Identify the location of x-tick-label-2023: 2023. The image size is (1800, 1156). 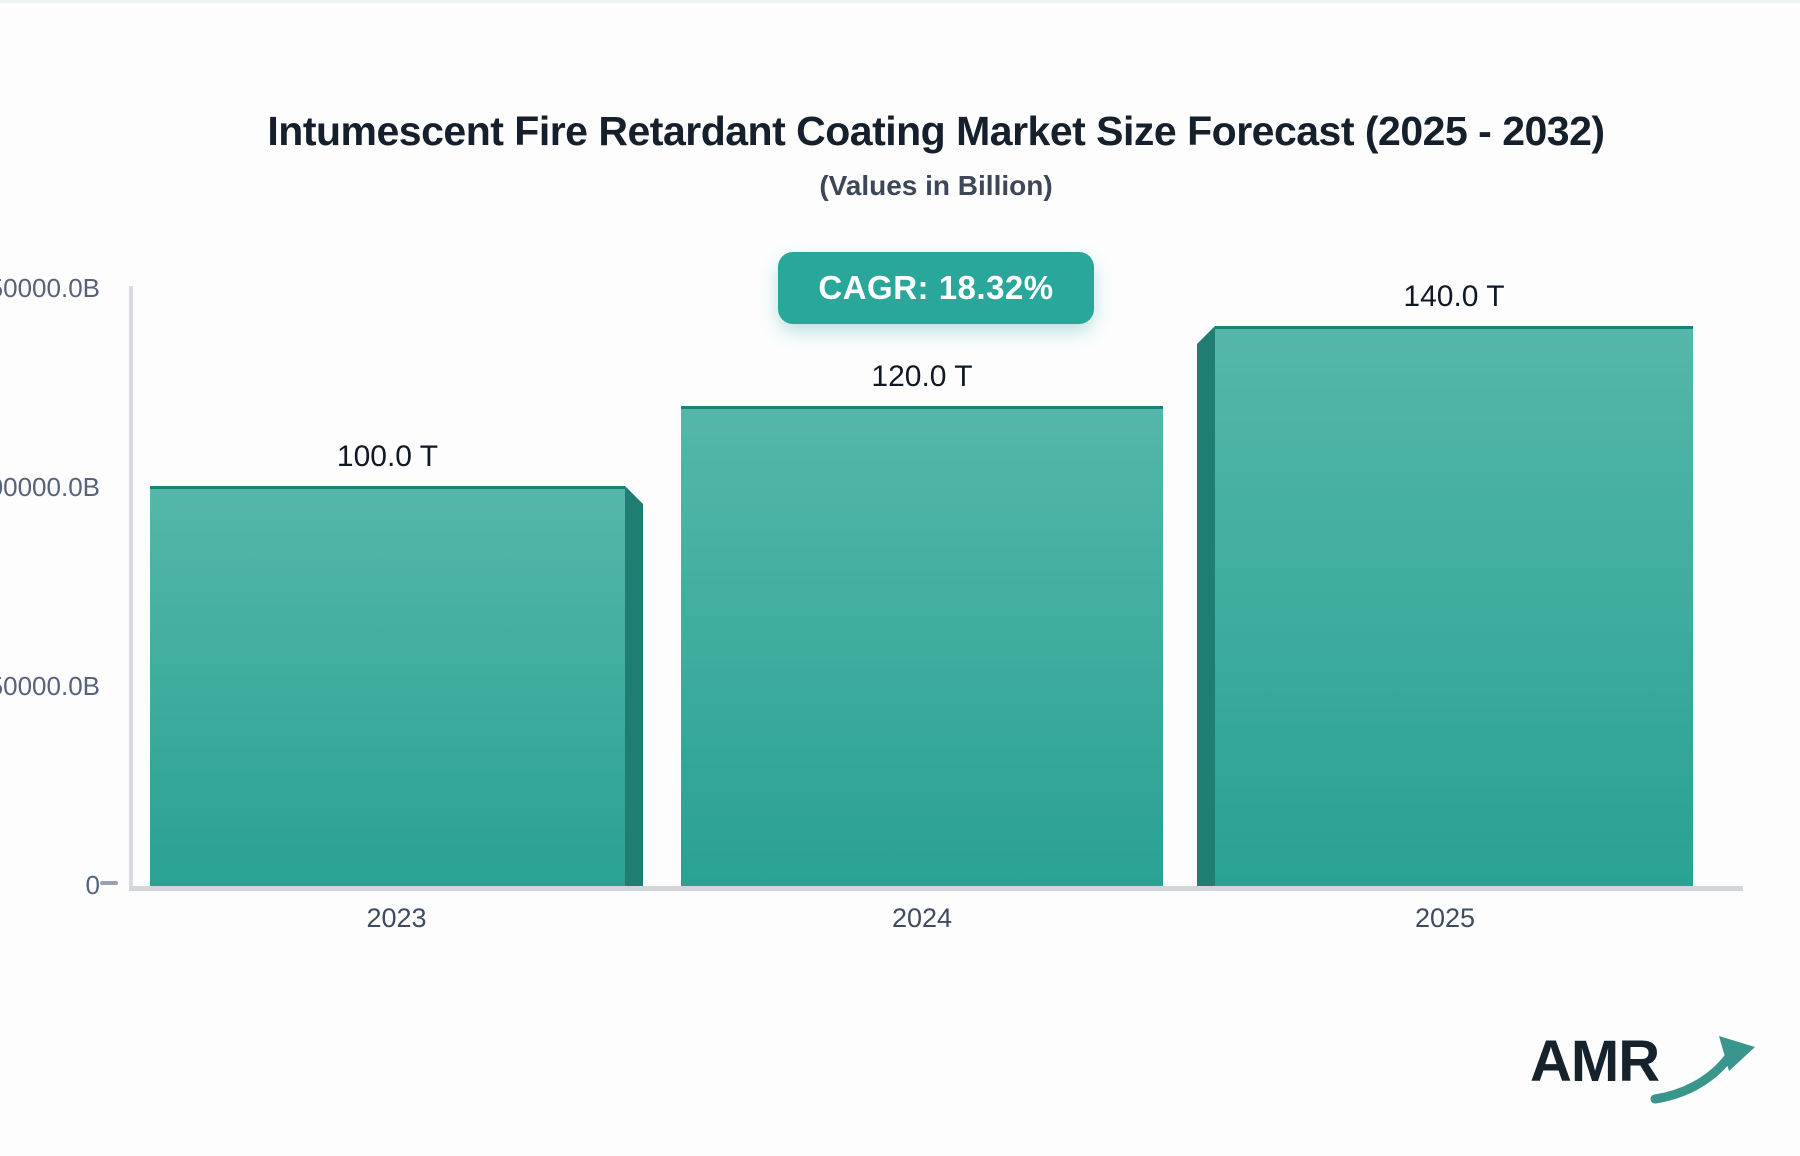
(396, 918).